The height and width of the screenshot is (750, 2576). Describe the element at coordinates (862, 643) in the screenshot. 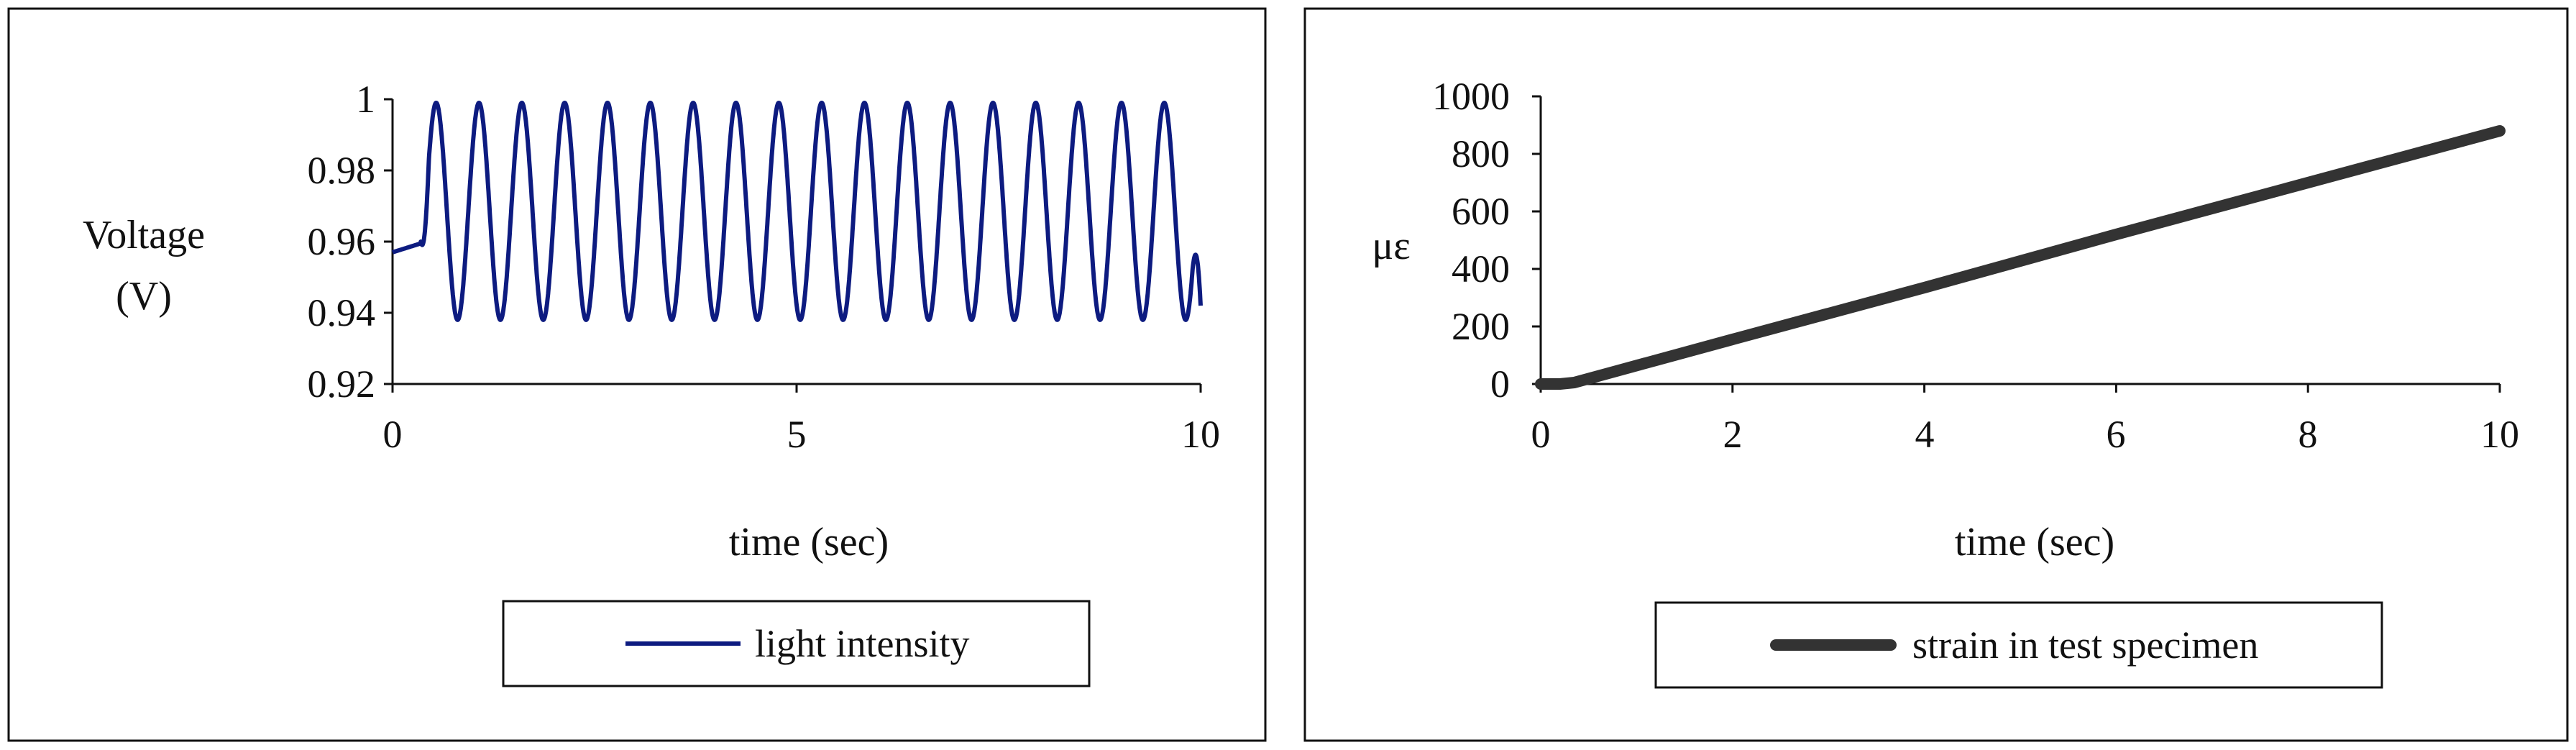

I see `chart-1-legend-label: light intensity` at that location.